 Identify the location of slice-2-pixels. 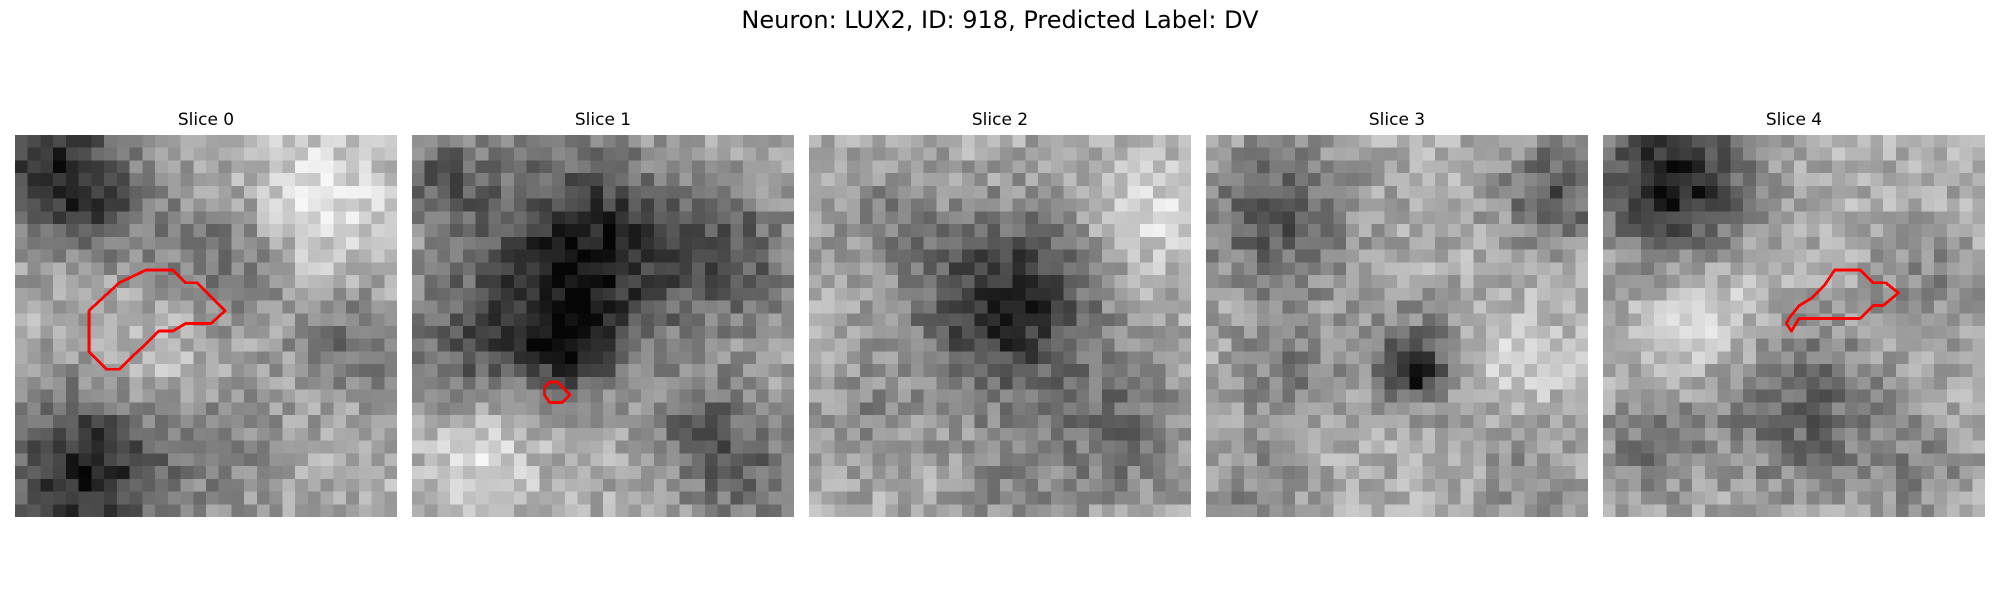
(1000, 326).